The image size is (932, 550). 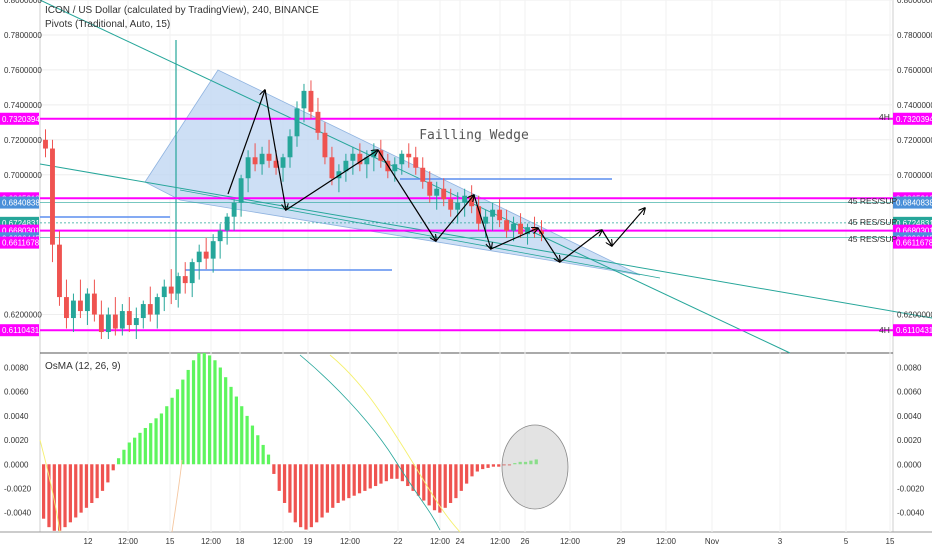 I want to click on time-tick: Nov, so click(x=712, y=541).